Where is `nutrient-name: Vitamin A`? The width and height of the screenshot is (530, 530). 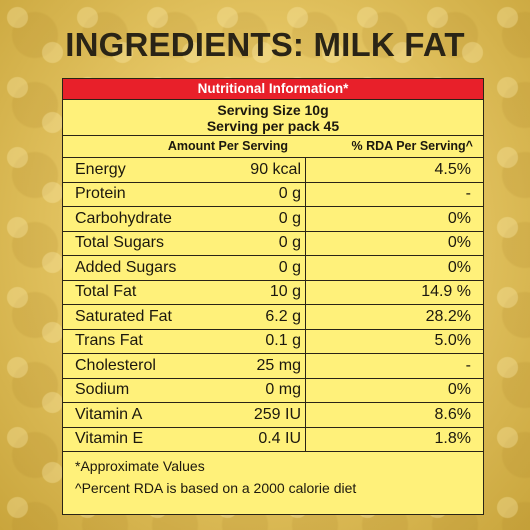 nutrient-name: Vitamin A is located at coordinates (144, 415).